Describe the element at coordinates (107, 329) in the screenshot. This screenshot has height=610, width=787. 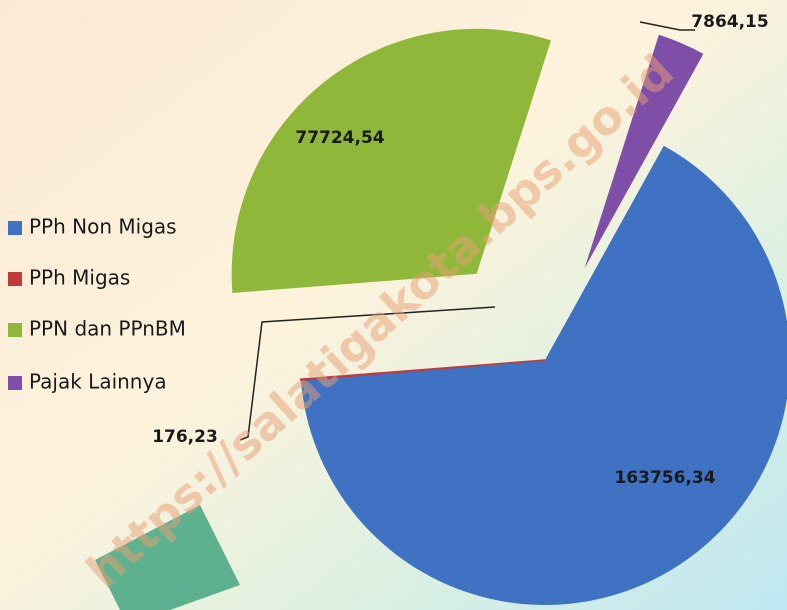
I see `legend-label: PPN dan PPnBM` at that location.